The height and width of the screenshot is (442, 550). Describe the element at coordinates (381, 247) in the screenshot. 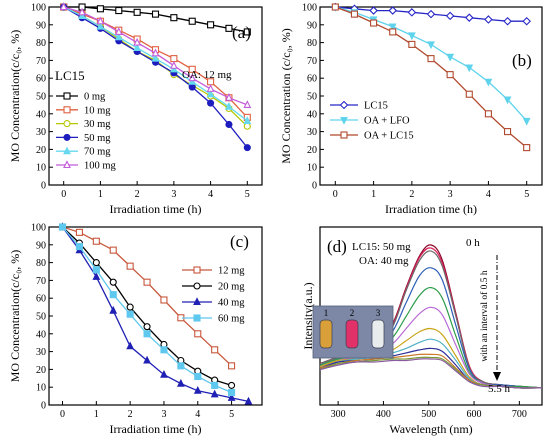

I see `annotation-line: LC15: 50 mg` at that location.